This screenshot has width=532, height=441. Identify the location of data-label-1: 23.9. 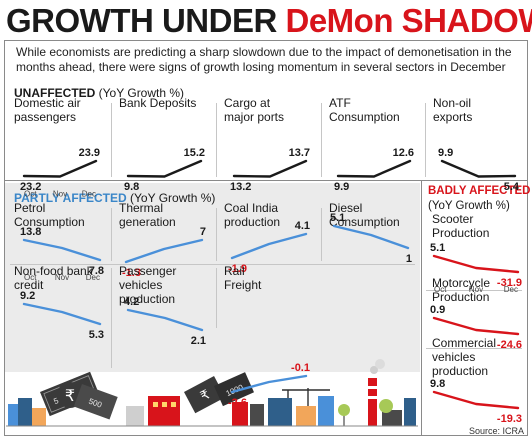
(89, 153).